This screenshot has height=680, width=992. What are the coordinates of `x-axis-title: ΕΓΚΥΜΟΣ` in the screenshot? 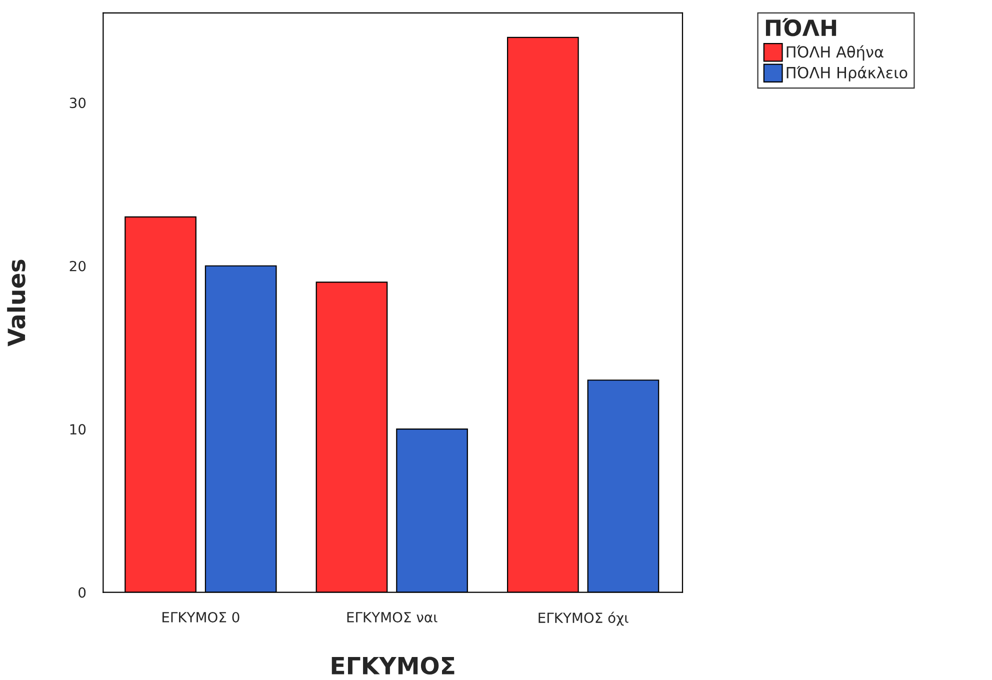 It's located at (393, 665).